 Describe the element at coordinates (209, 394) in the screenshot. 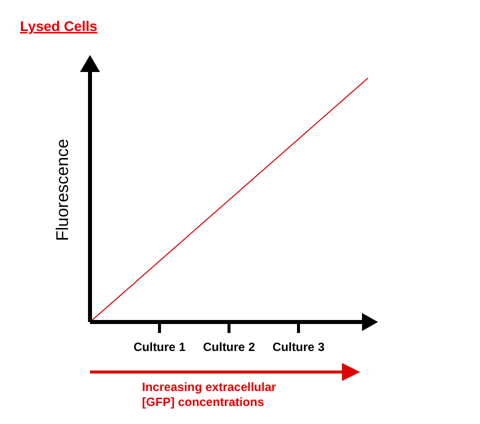

I see `text: Increasing extracellular [GFP] concentrations` at that location.